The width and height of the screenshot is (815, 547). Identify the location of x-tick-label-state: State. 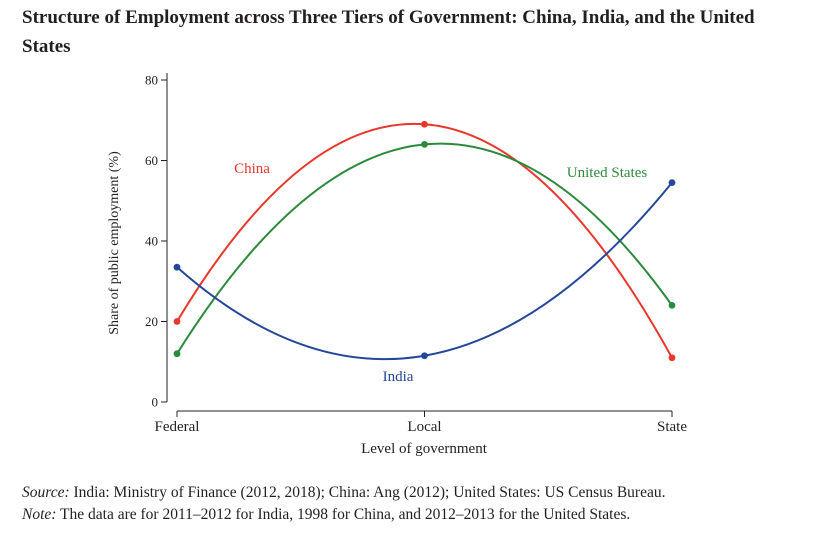
(672, 427).